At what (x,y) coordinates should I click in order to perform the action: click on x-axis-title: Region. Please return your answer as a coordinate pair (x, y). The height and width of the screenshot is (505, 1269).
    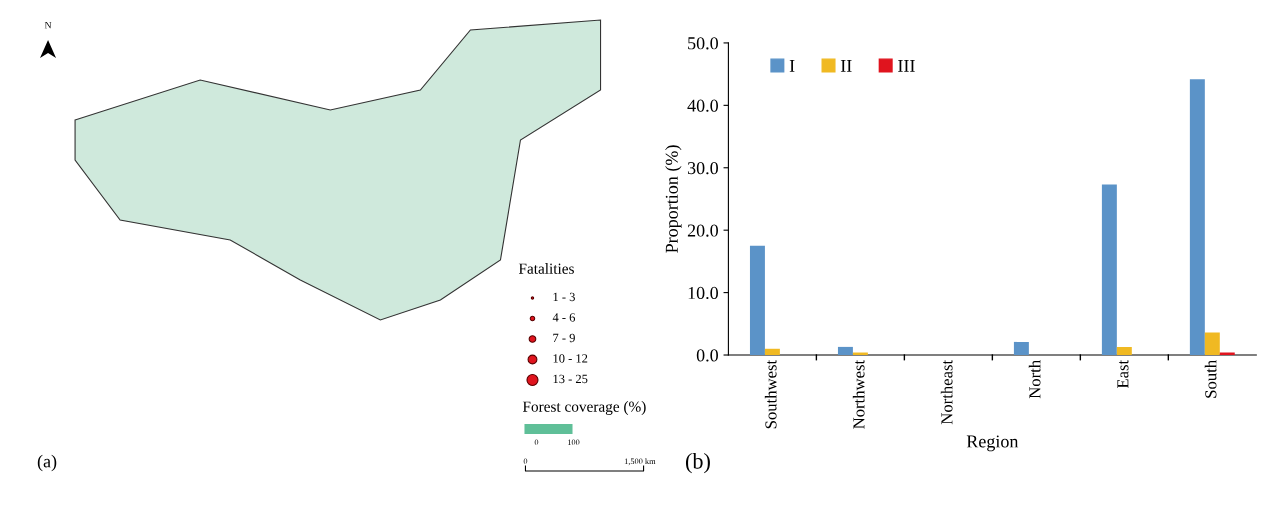
    Looking at the image, I should click on (992, 443).